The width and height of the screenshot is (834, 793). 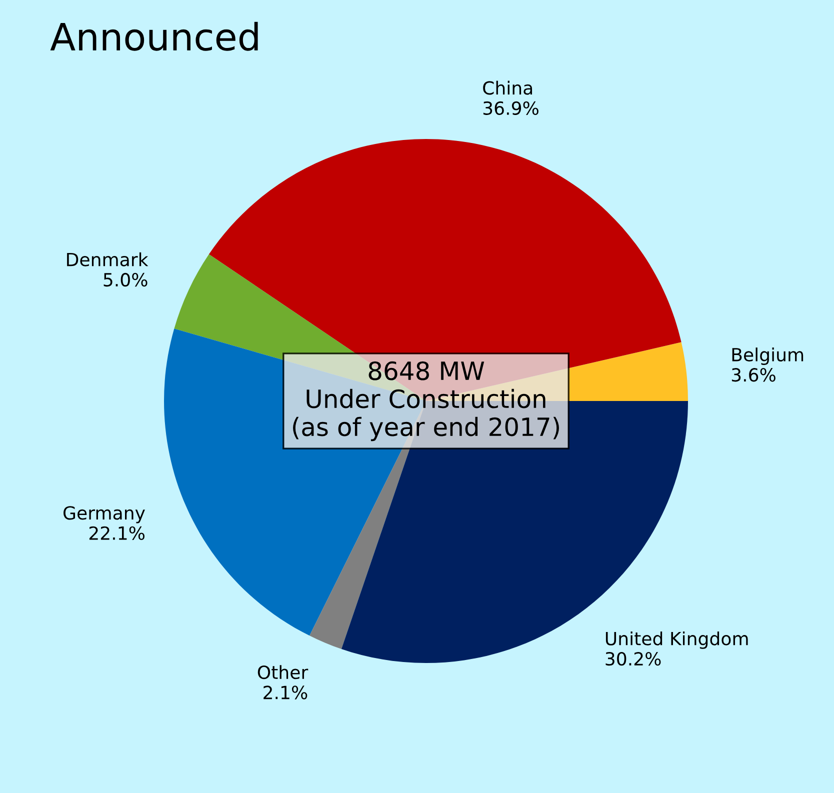 I want to click on data-label: 3.6%, so click(x=754, y=375).